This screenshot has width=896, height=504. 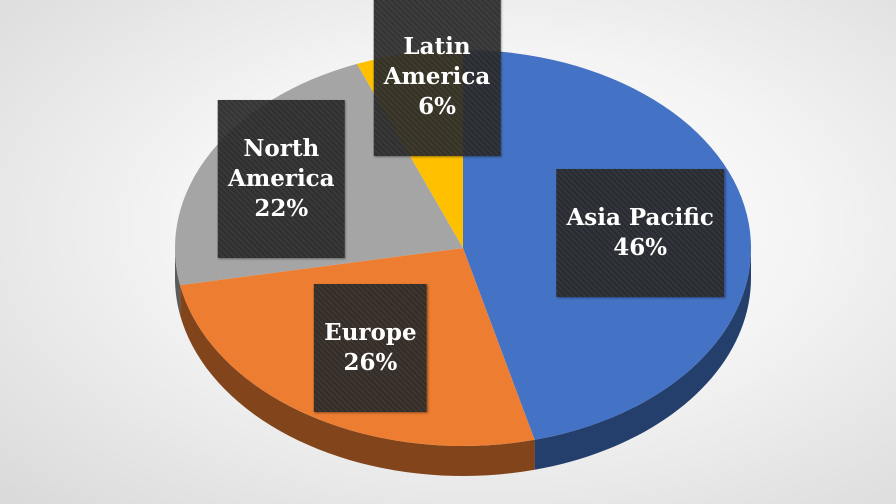 What do you see at coordinates (642, 359) in the screenshot?
I see `pie-side-asia-pacific` at bounding box center [642, 359].